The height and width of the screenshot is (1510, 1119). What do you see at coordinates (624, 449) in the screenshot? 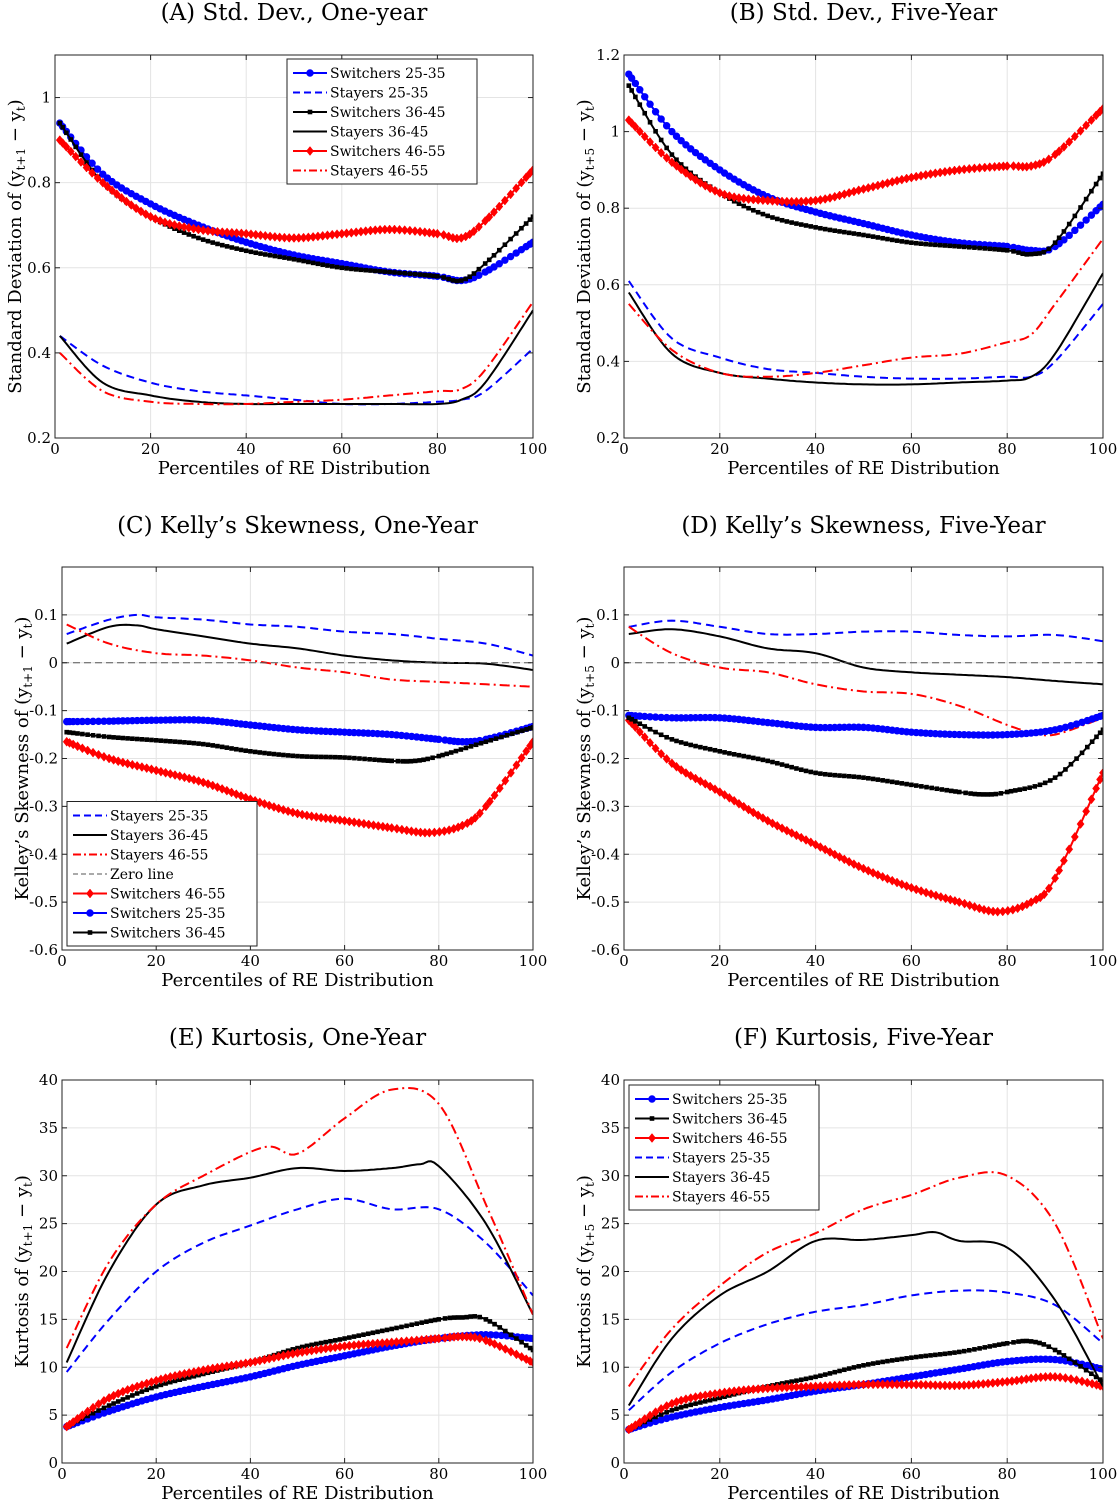
I see `x-tick-label: 0` at bounding box center [624, 449].